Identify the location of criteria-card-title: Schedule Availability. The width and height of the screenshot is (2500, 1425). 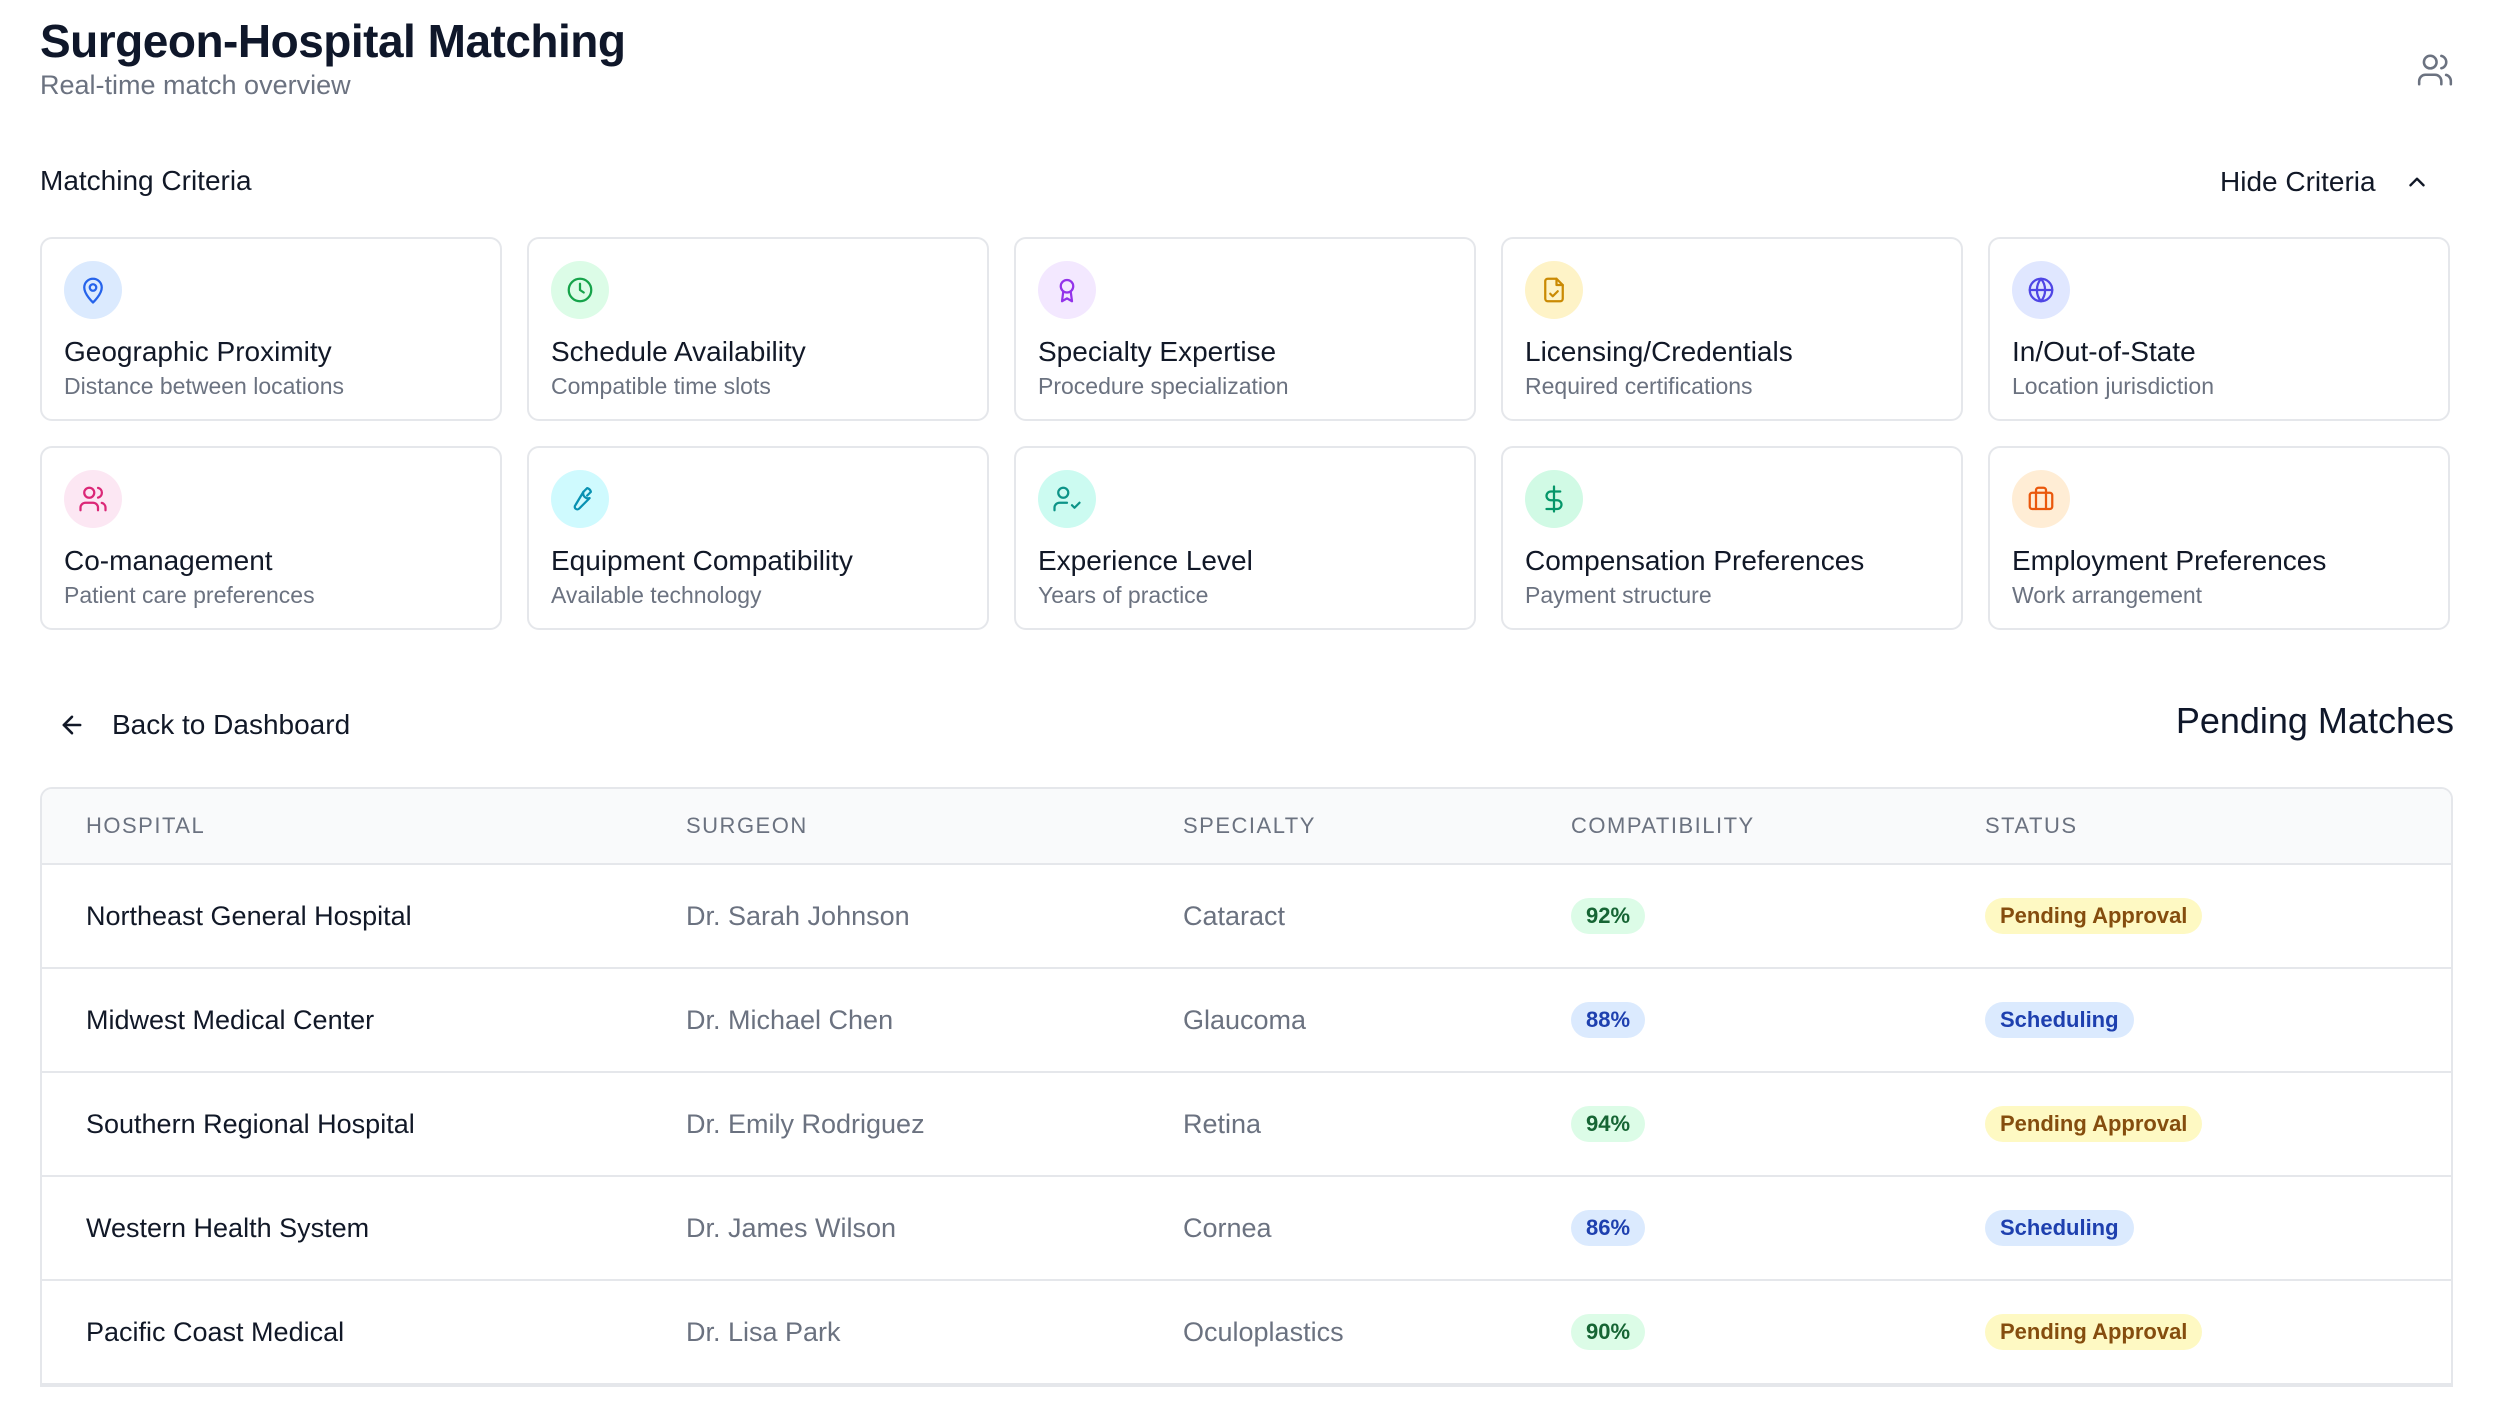
(678, 351).